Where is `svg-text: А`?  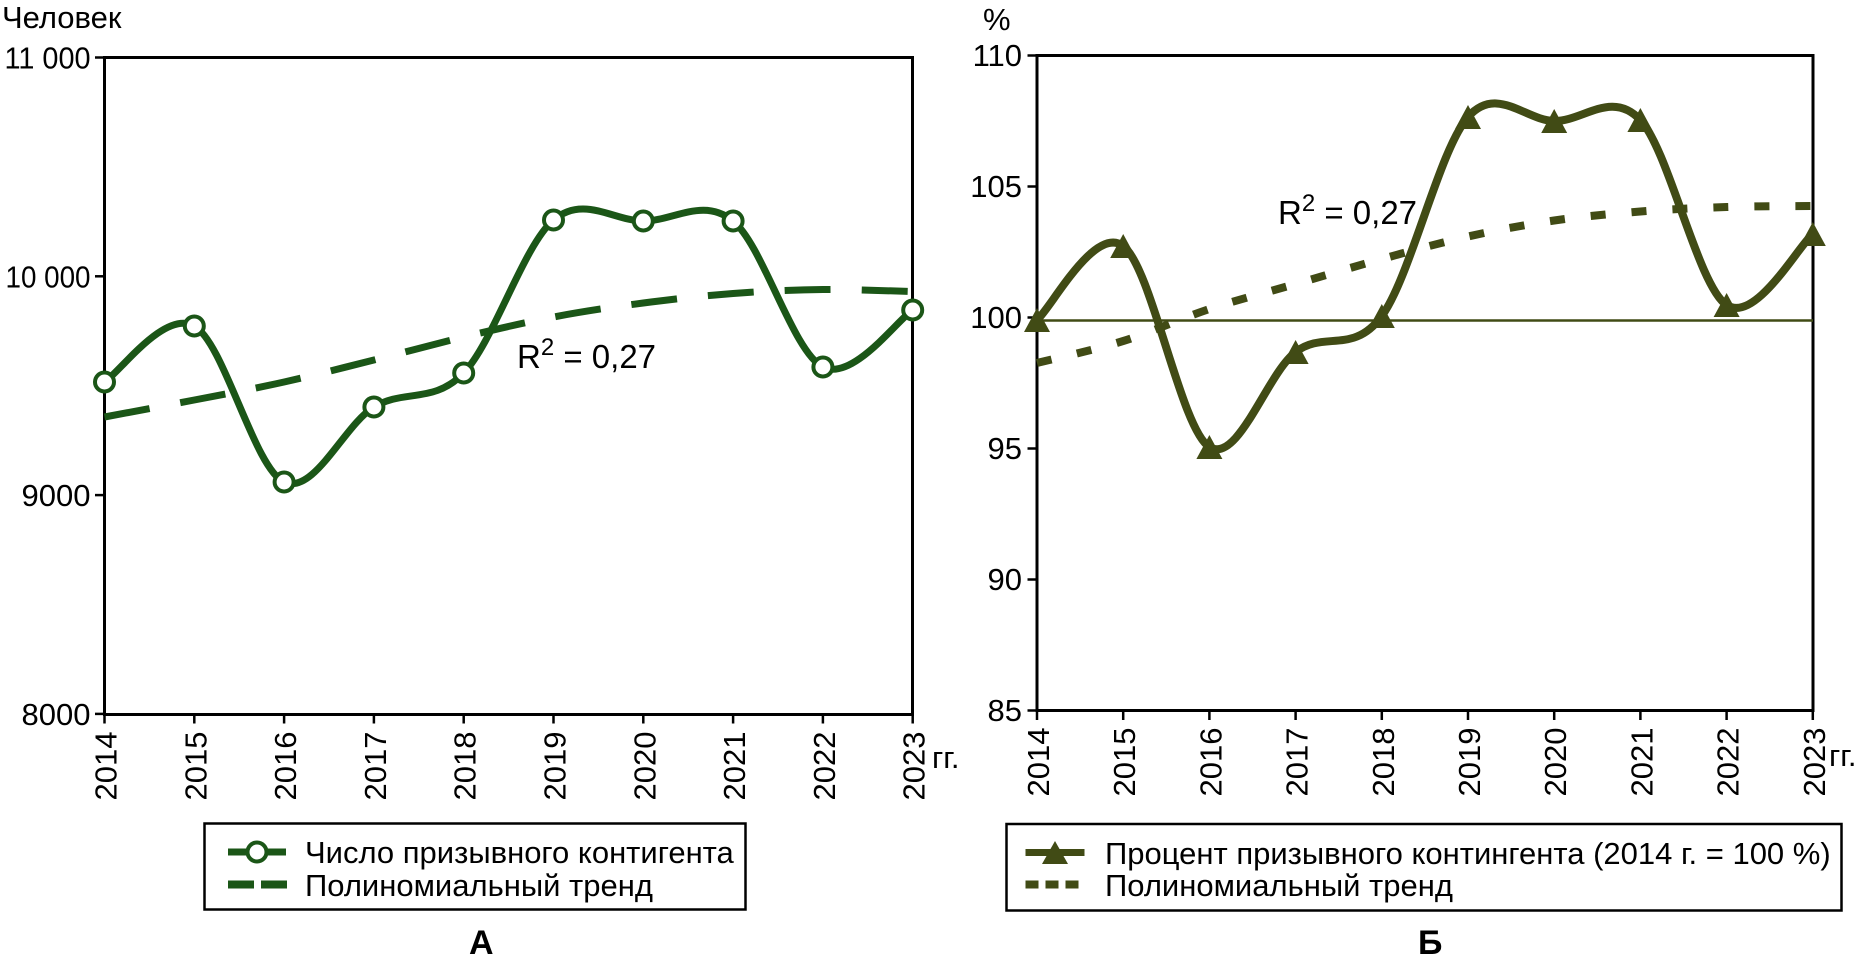
svg-text: А is located at coordinates (481, 939).